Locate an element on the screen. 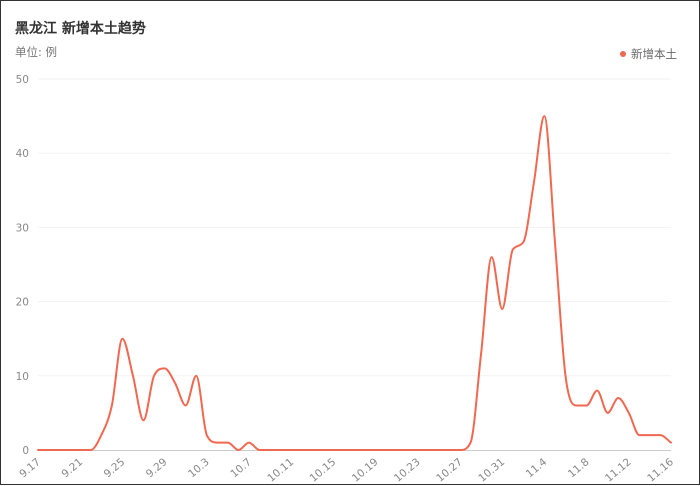 This screenshot has height=486, width=700. x-tick-label: 10.15 is located at coordinates (323, 470).